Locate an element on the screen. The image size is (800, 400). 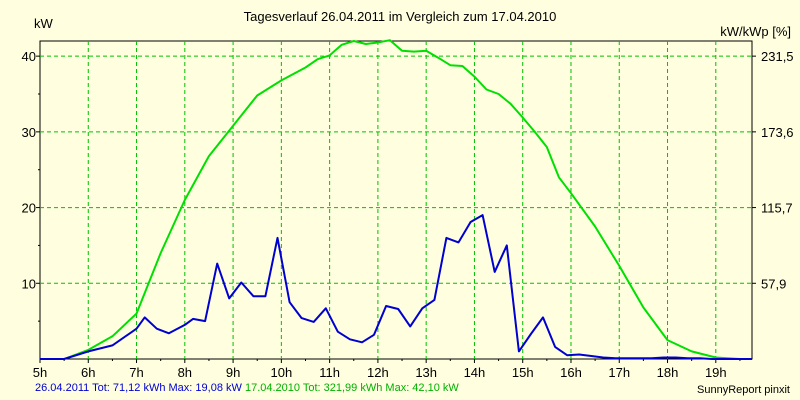
y-tick-label-right: 231,5 is located at coordinates (777, 56).